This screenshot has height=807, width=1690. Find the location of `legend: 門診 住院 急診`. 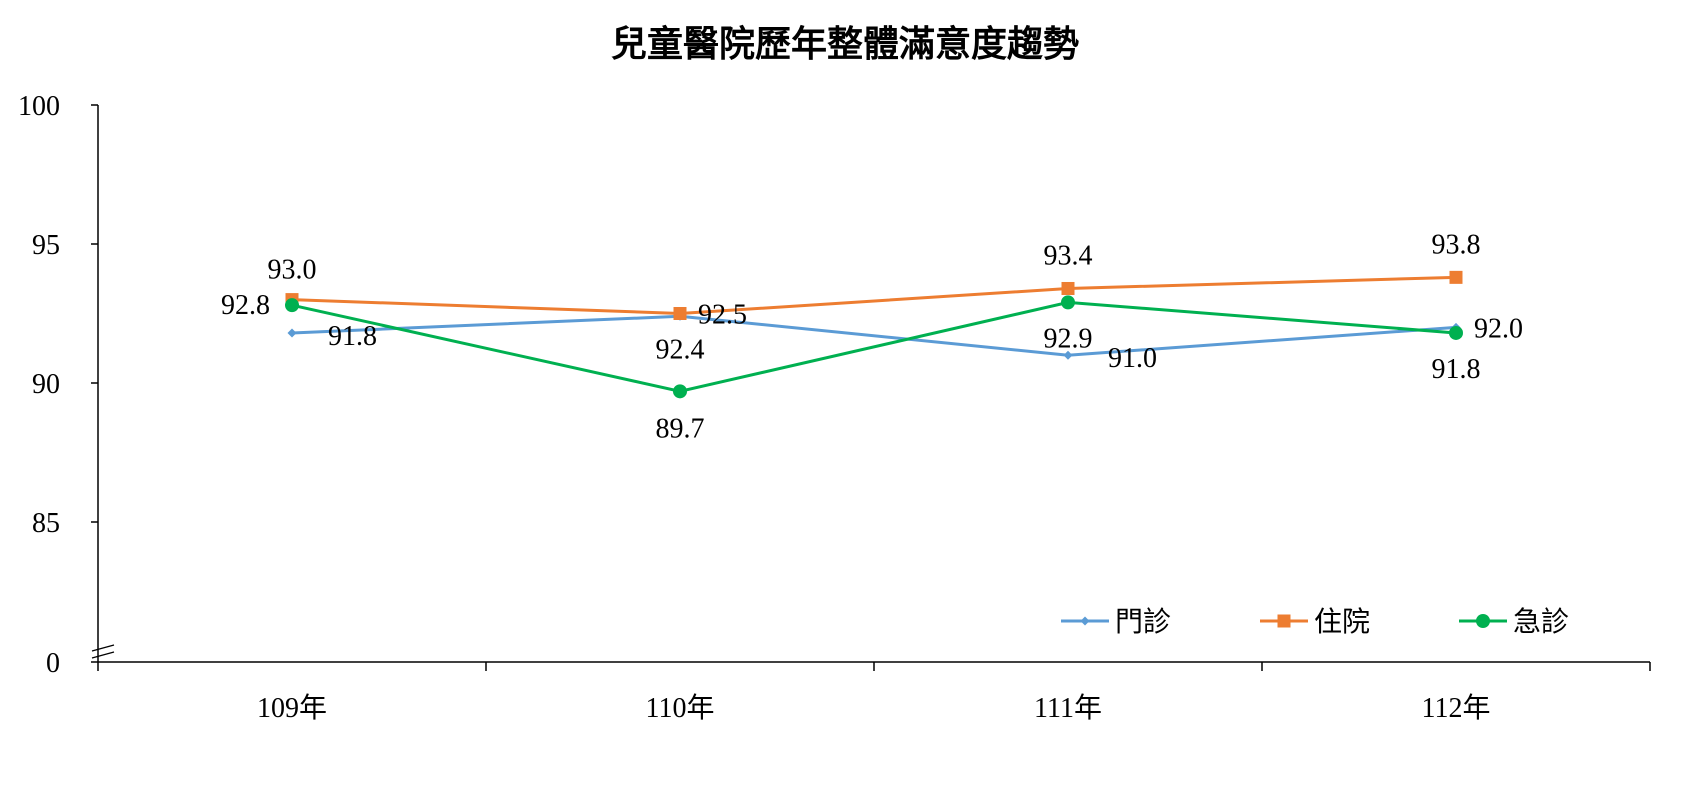

legend: 門診 住院 急診 is located at coordinates (1315, 621).